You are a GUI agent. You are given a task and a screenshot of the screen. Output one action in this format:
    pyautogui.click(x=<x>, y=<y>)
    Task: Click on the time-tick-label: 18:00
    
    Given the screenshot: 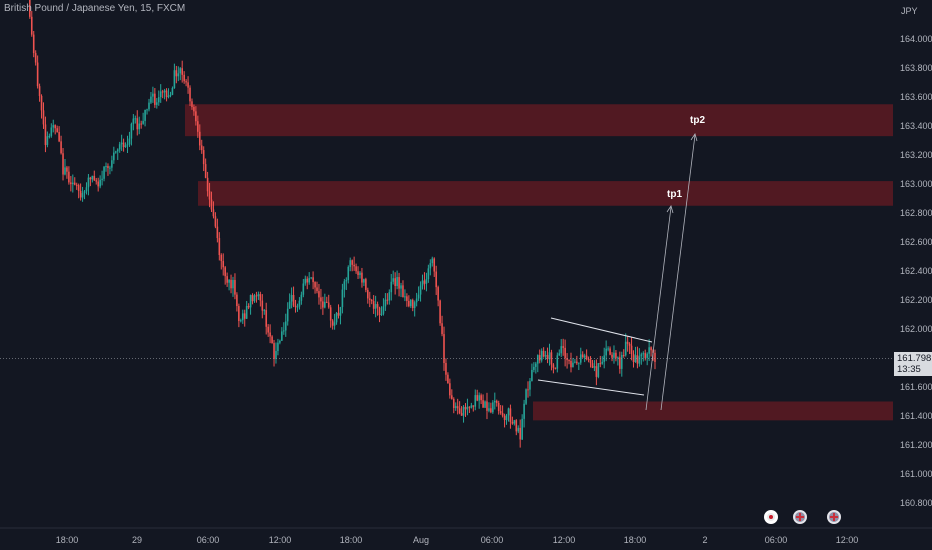 What is the action you would take?
    pyautogui.click(x=351, y=540)
    